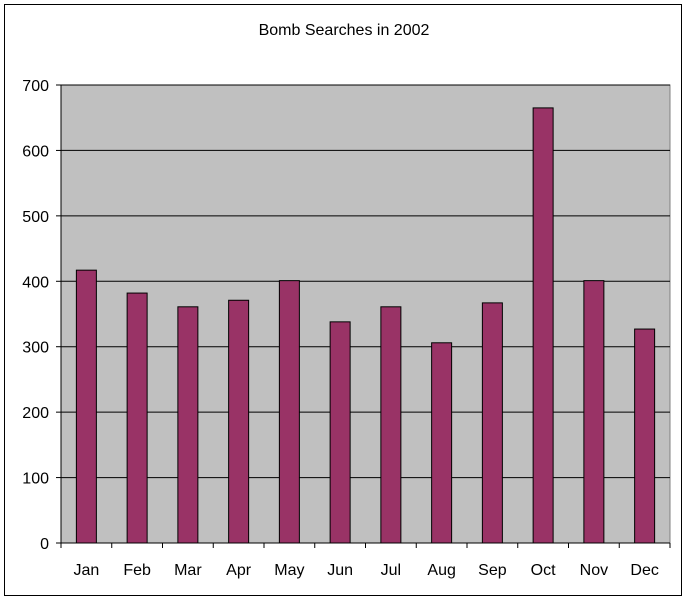 This screenshot has width=688, height=602. Describe the element at coordinates (492, 570) in the screenshot. I see `x-tick-label: Sep` at that location.